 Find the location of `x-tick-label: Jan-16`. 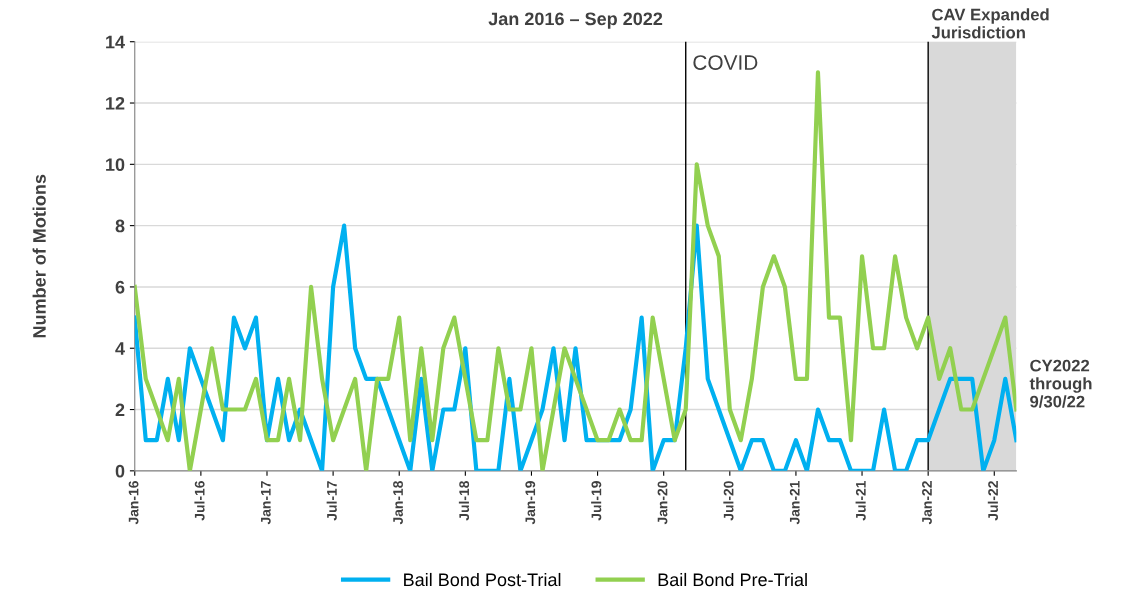

x-tick-label: Jan-16 is located at coordinates (133, 503).